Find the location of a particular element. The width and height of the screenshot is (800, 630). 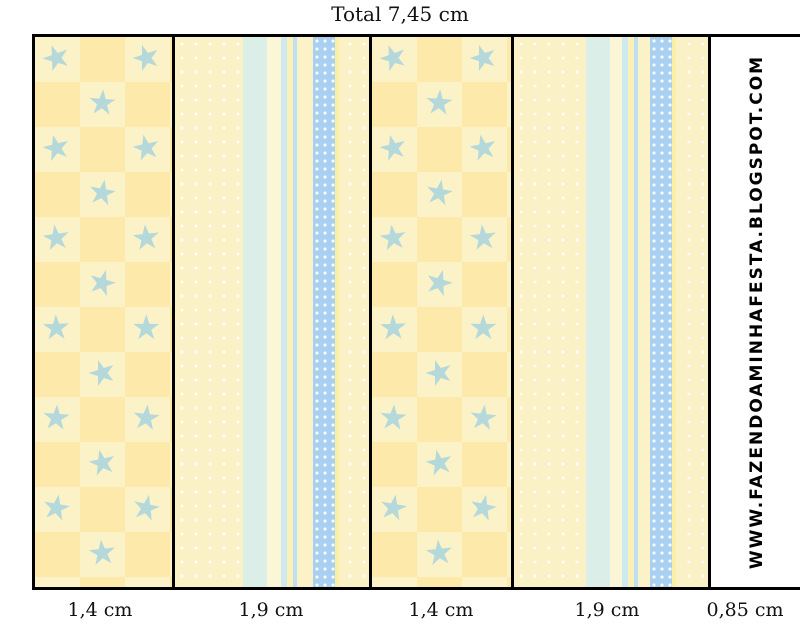

brand-panel: WWW.FAZENDOAMINHAFESTA.BLOGSPOT.COM is located at coordinates (755, 312).